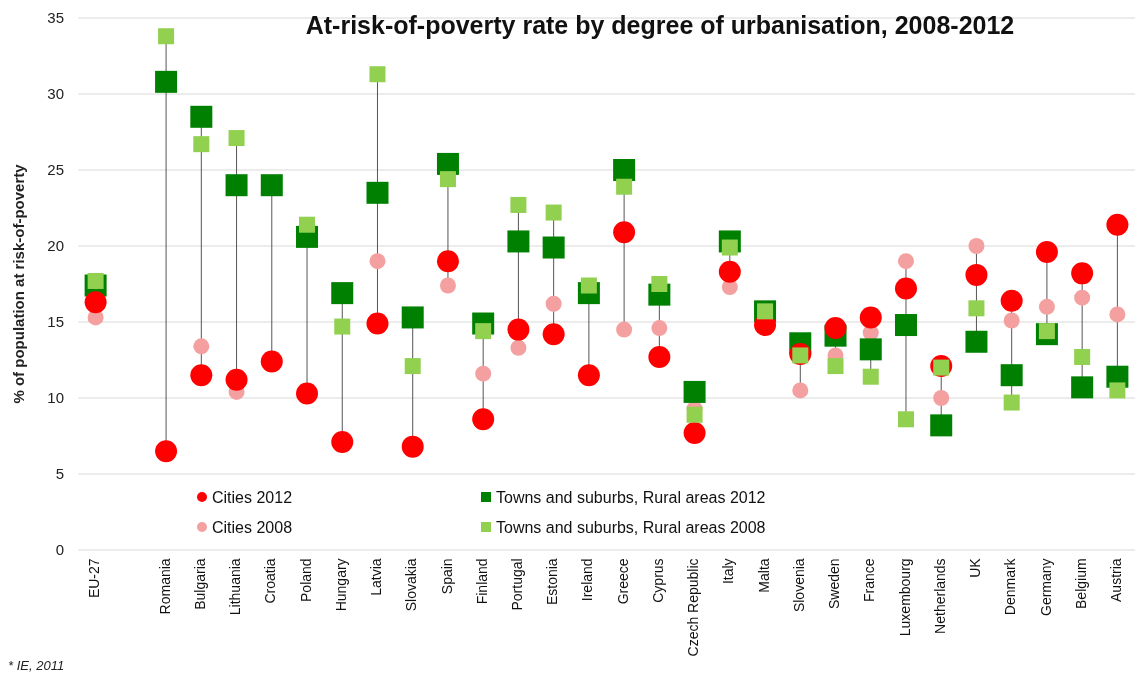  I want to click on x-tick-label: Greece, so click(622, 581).